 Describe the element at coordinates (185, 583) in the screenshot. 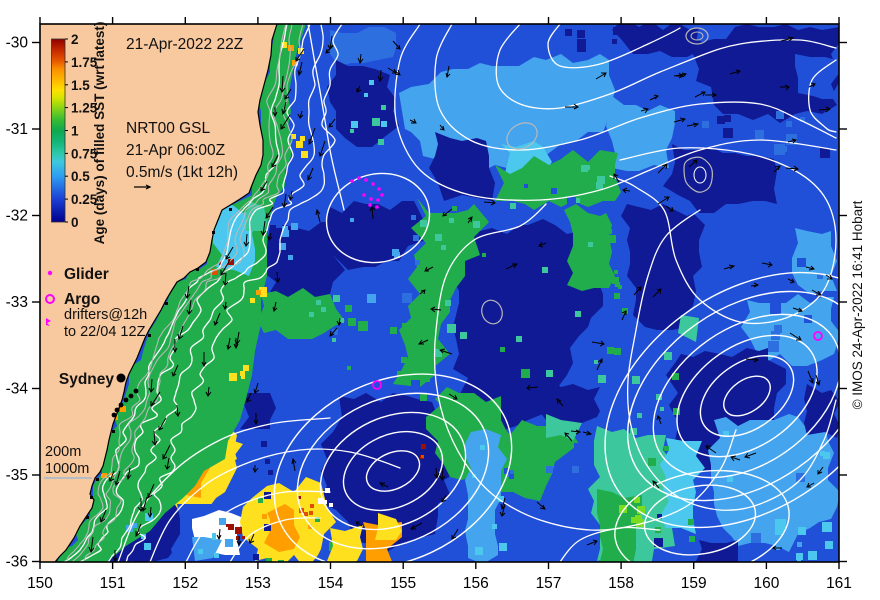

I see `svg-text: 152` at that location.